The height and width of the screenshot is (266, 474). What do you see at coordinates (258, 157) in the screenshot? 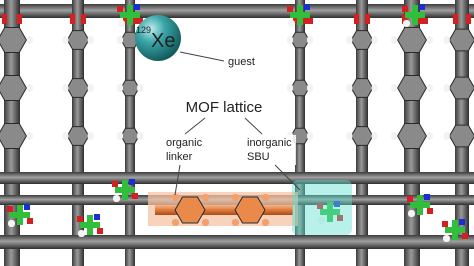
I see `inorganic-label: SBU` at bounding box center [258, 157].